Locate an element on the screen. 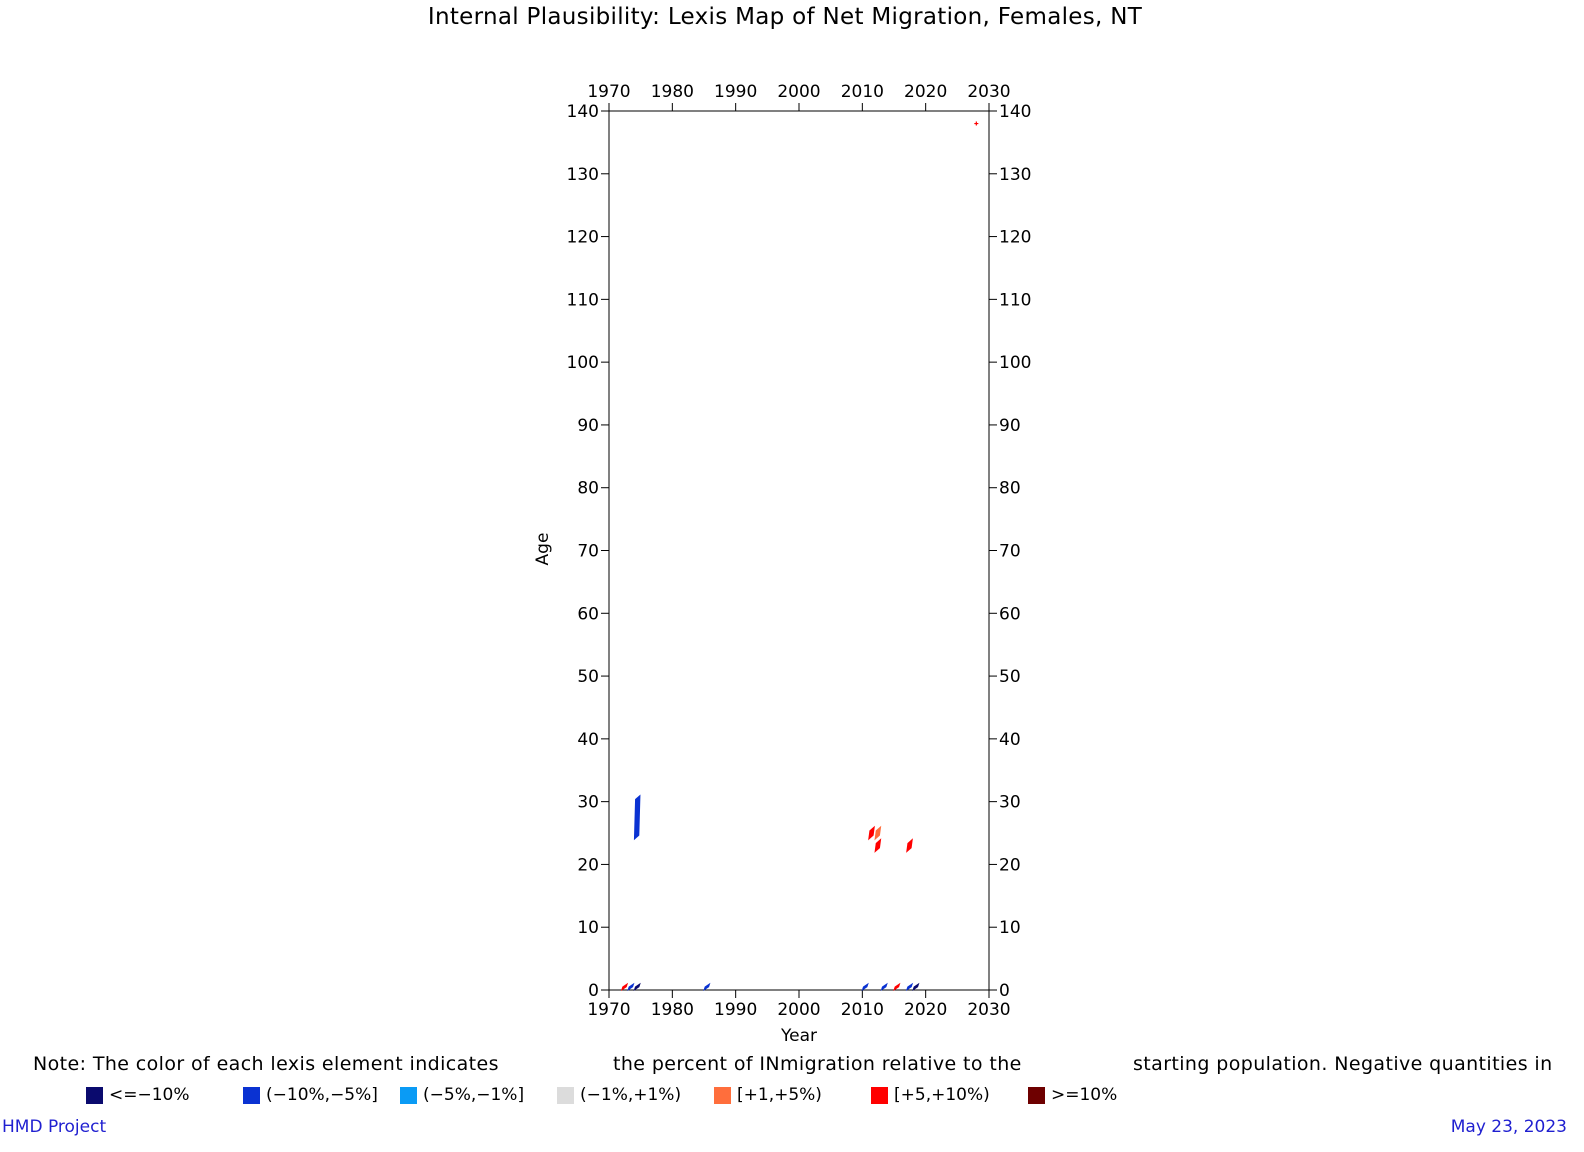 The width and height of the screenshot is (1584, 1152). y-tick-label-left: 40 is located at coordinates (588, 740).